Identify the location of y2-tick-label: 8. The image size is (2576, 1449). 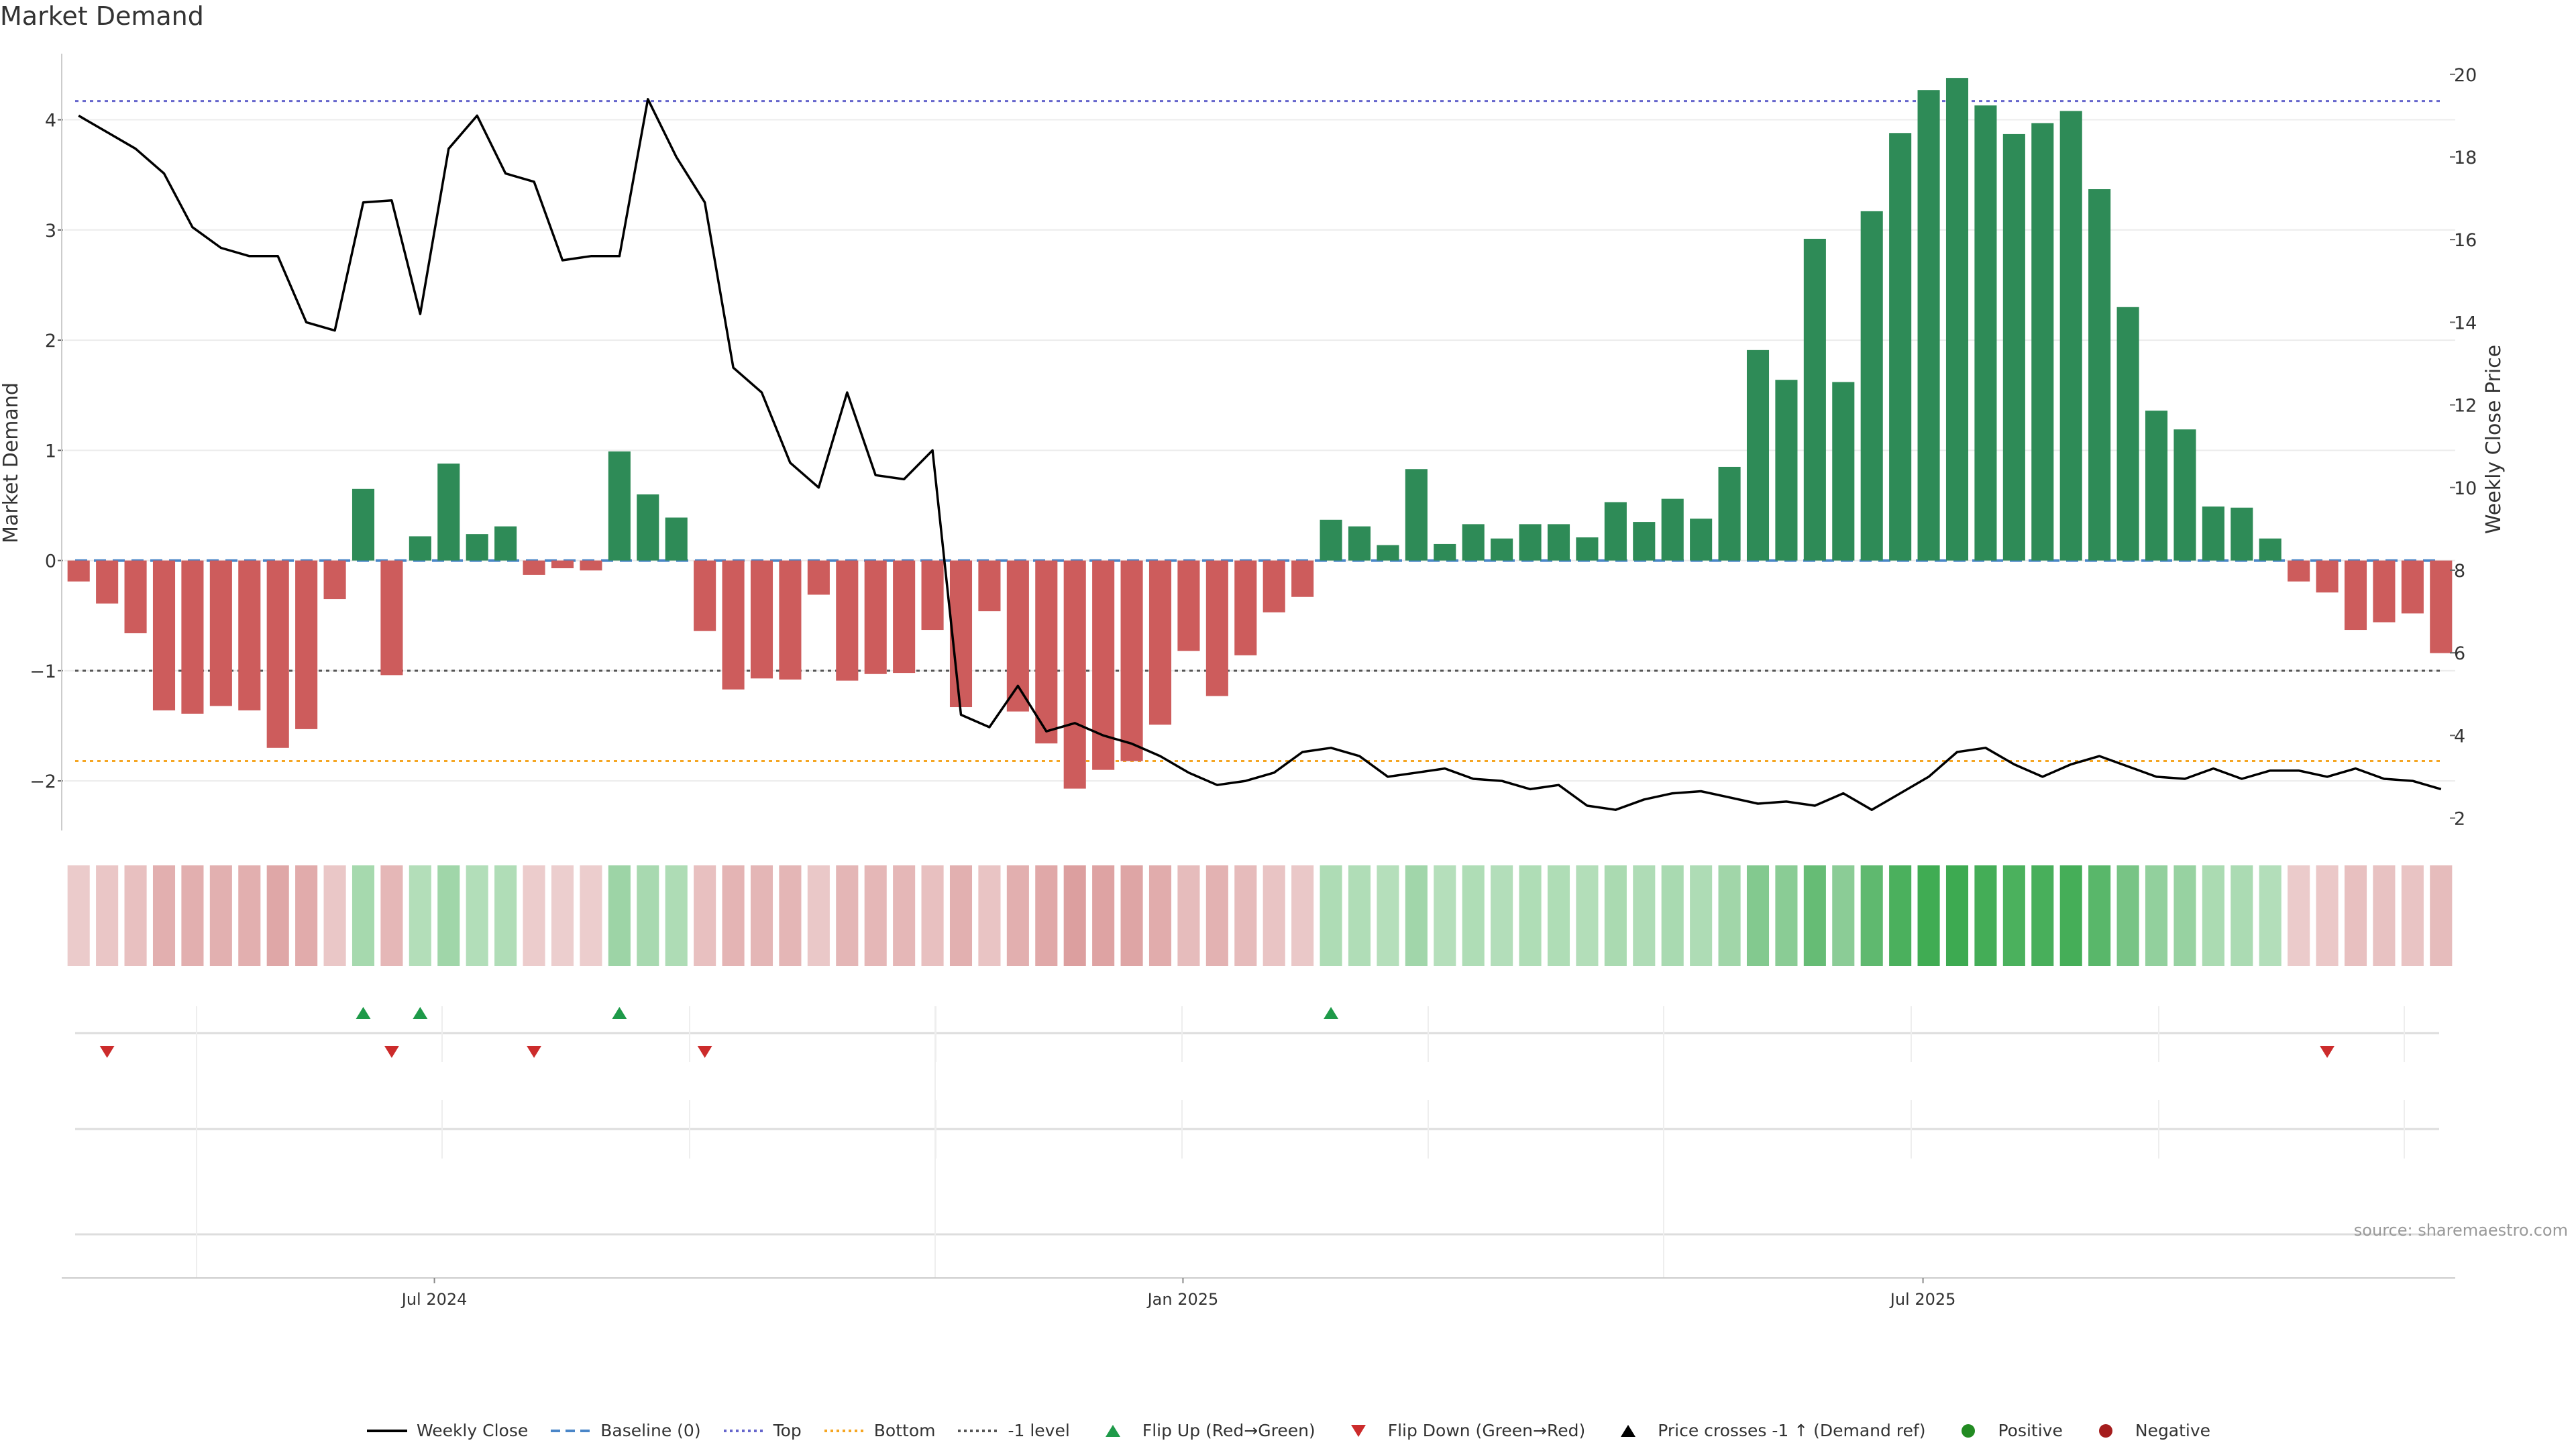
(2459, 571).